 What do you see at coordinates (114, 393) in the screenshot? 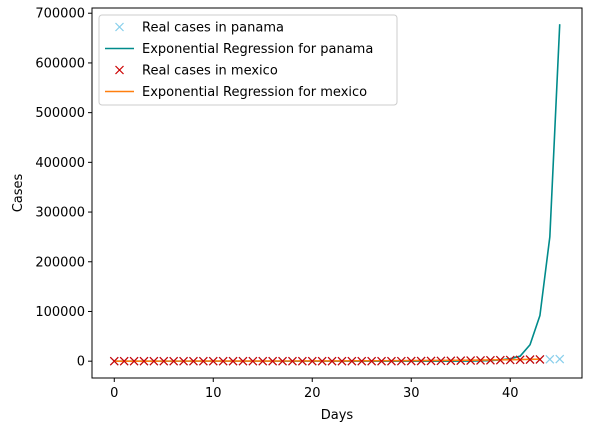
I see `x-tick-label: 0` at bounding box center [114, 393].